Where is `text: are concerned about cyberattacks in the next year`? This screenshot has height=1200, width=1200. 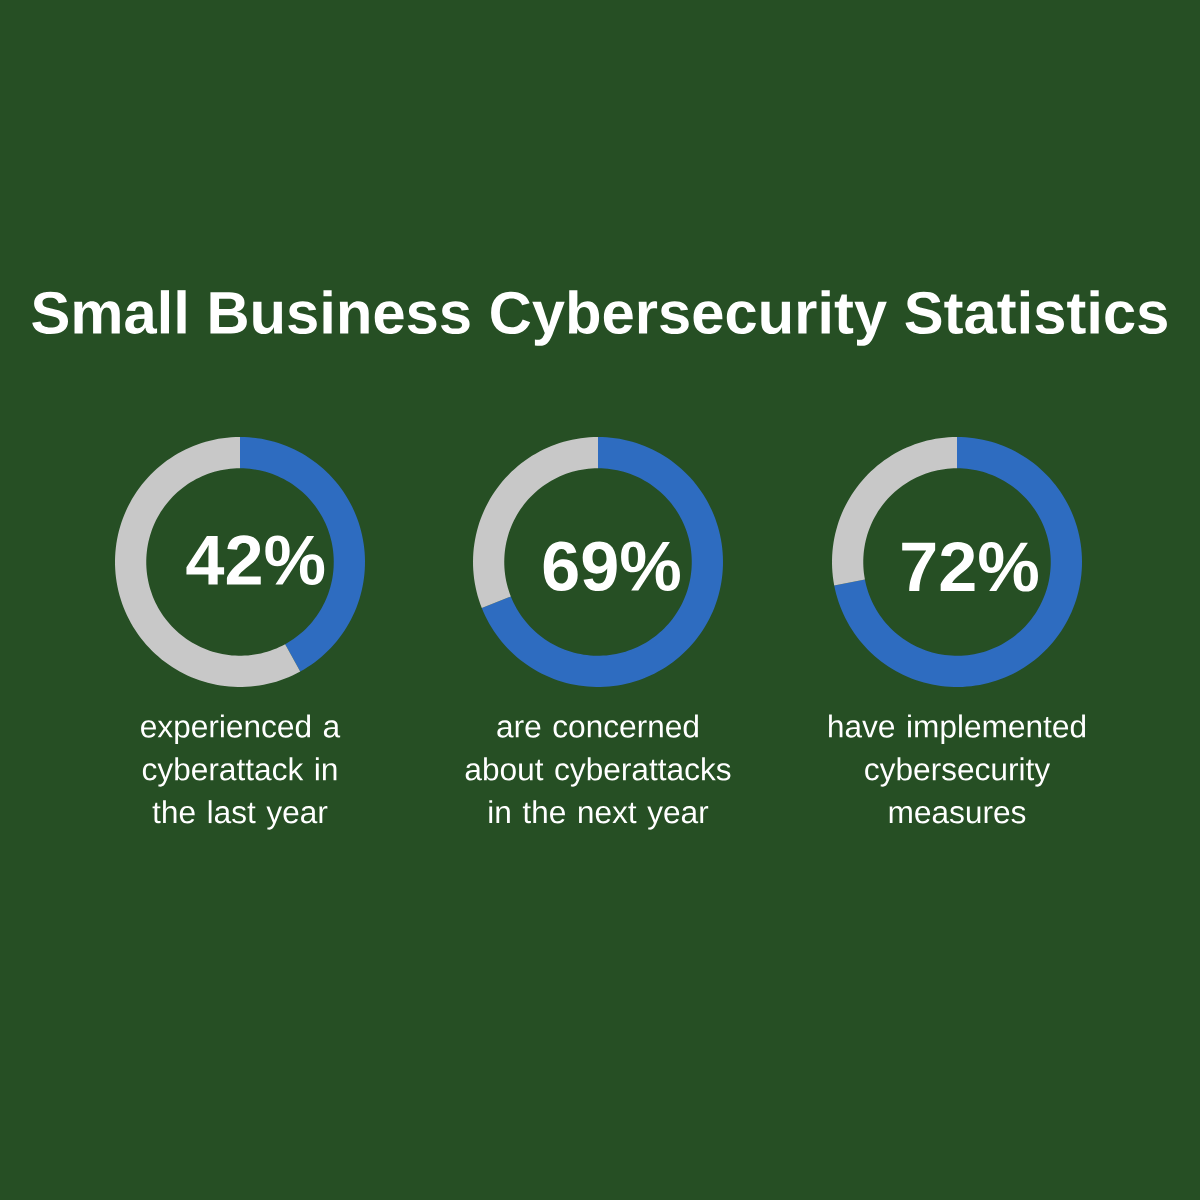
text: are concerned about cyberattacks in the next year is located at coordinates (598, 772).